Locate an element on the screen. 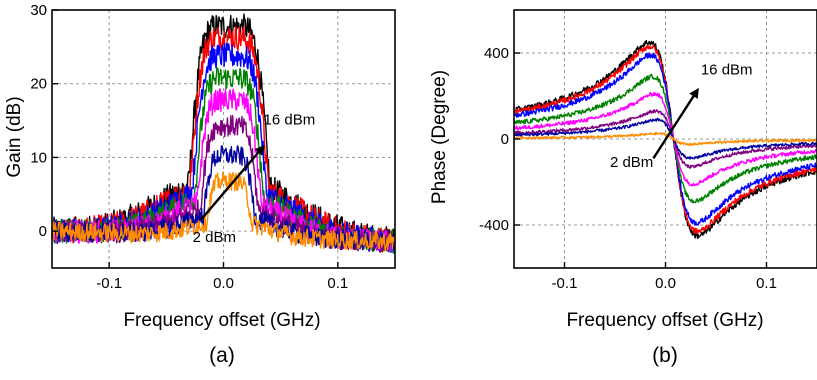 This screenshot has height=380, width=817. y-axis-title-b: Phase (Degree) is located at coordinates (439, 137).